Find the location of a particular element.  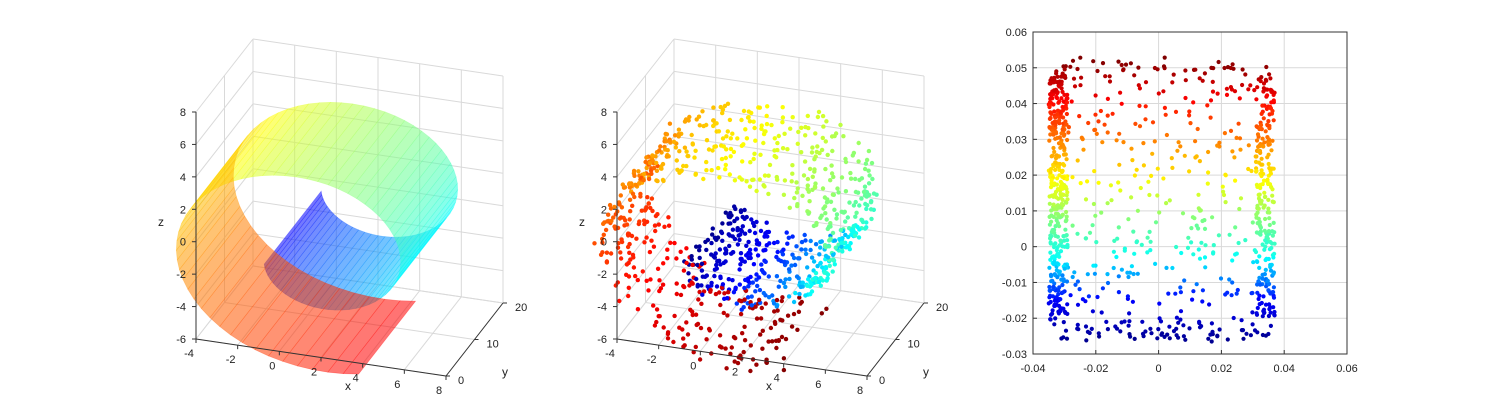

x-tick-label: 6 is located at coordinates (397, 385).